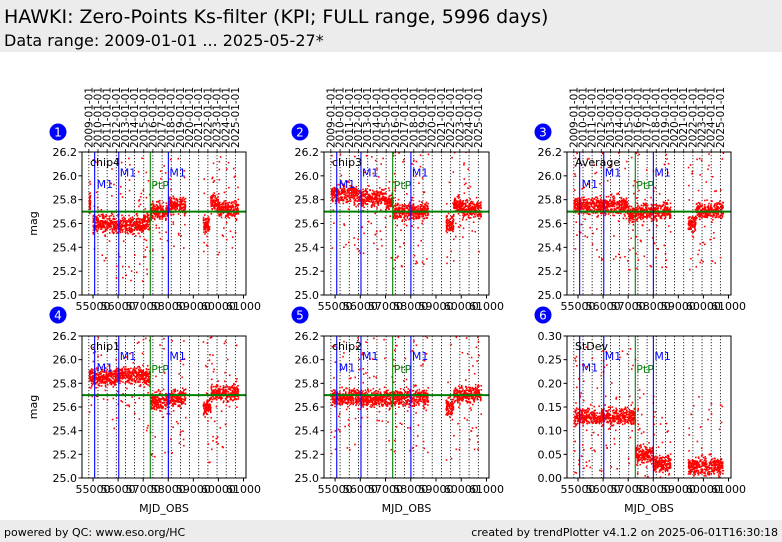 The width and height of the screenshot is (782, 542). I want to click on y-tick-label: 25.8, so click(550, 200).